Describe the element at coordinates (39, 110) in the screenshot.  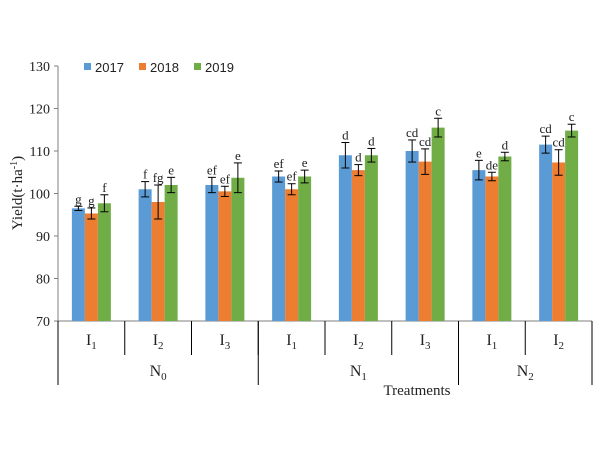
I see `y-tick-label: 120` at that location.